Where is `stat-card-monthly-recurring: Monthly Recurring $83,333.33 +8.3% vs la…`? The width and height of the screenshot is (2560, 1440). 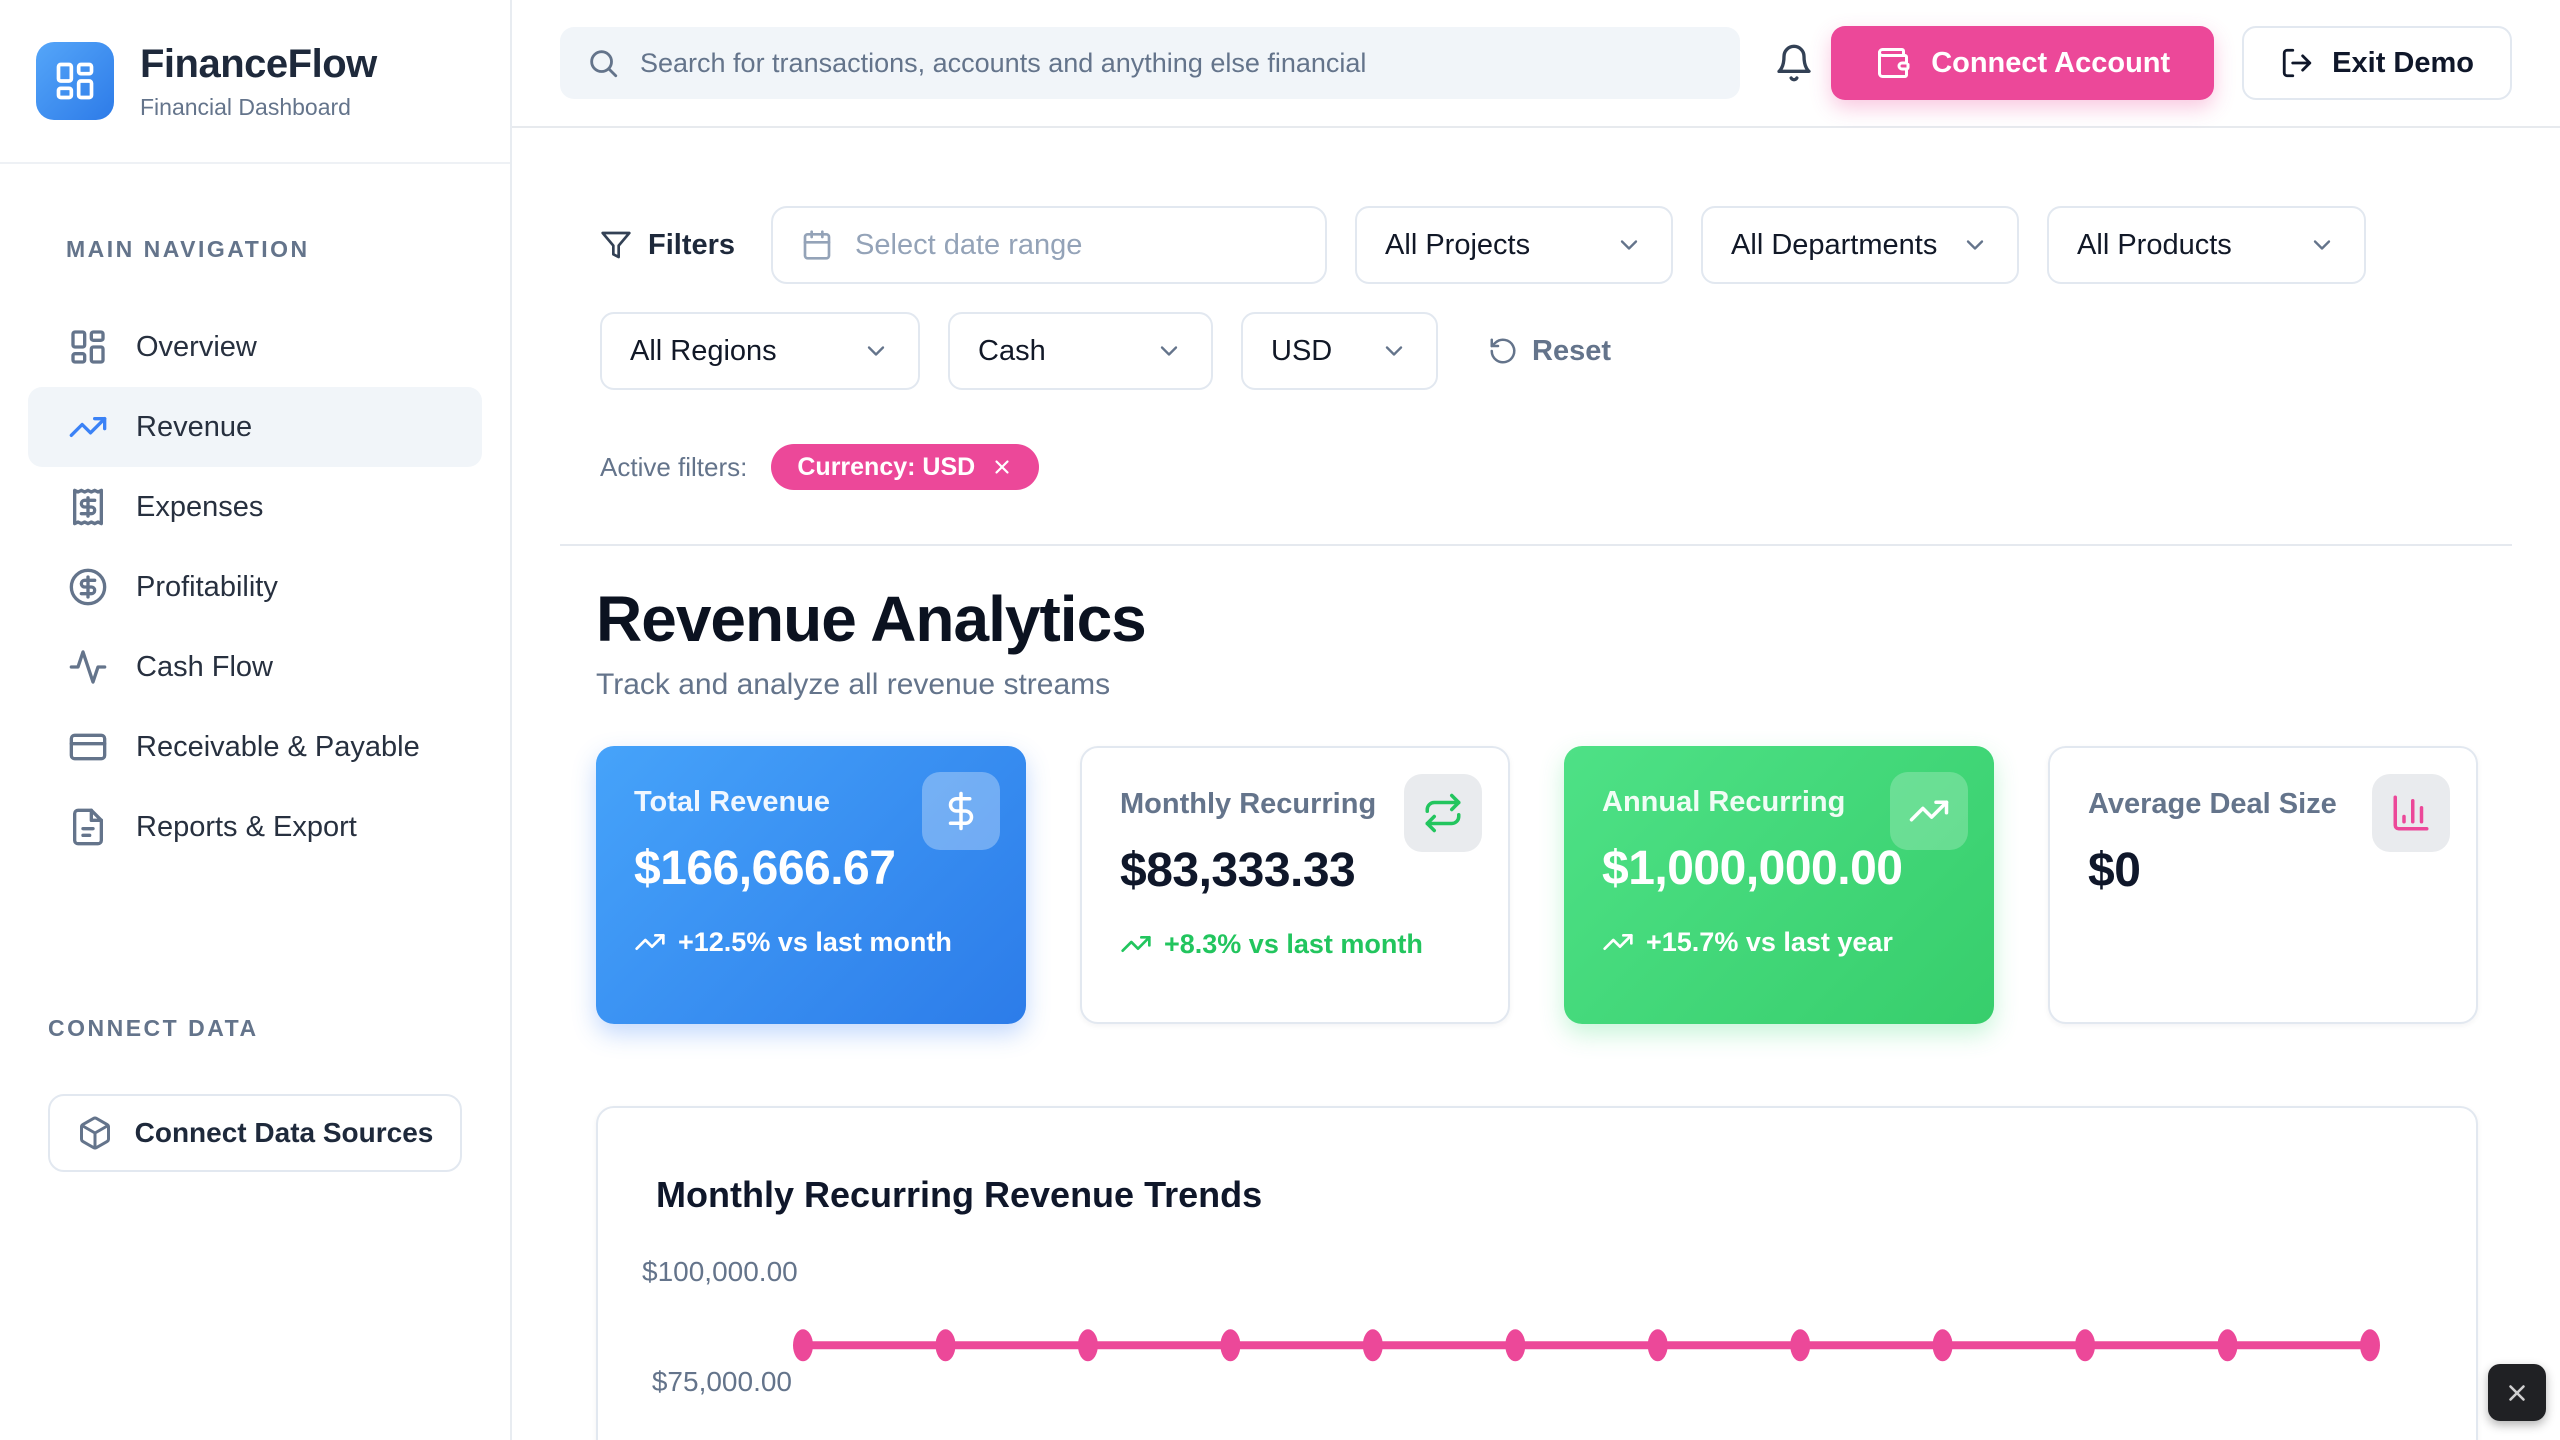 stat-card-monthly-recurring: Monthly Recurring $83,333.33 +8.3% vs la… is located at coordinates (1295, 885).